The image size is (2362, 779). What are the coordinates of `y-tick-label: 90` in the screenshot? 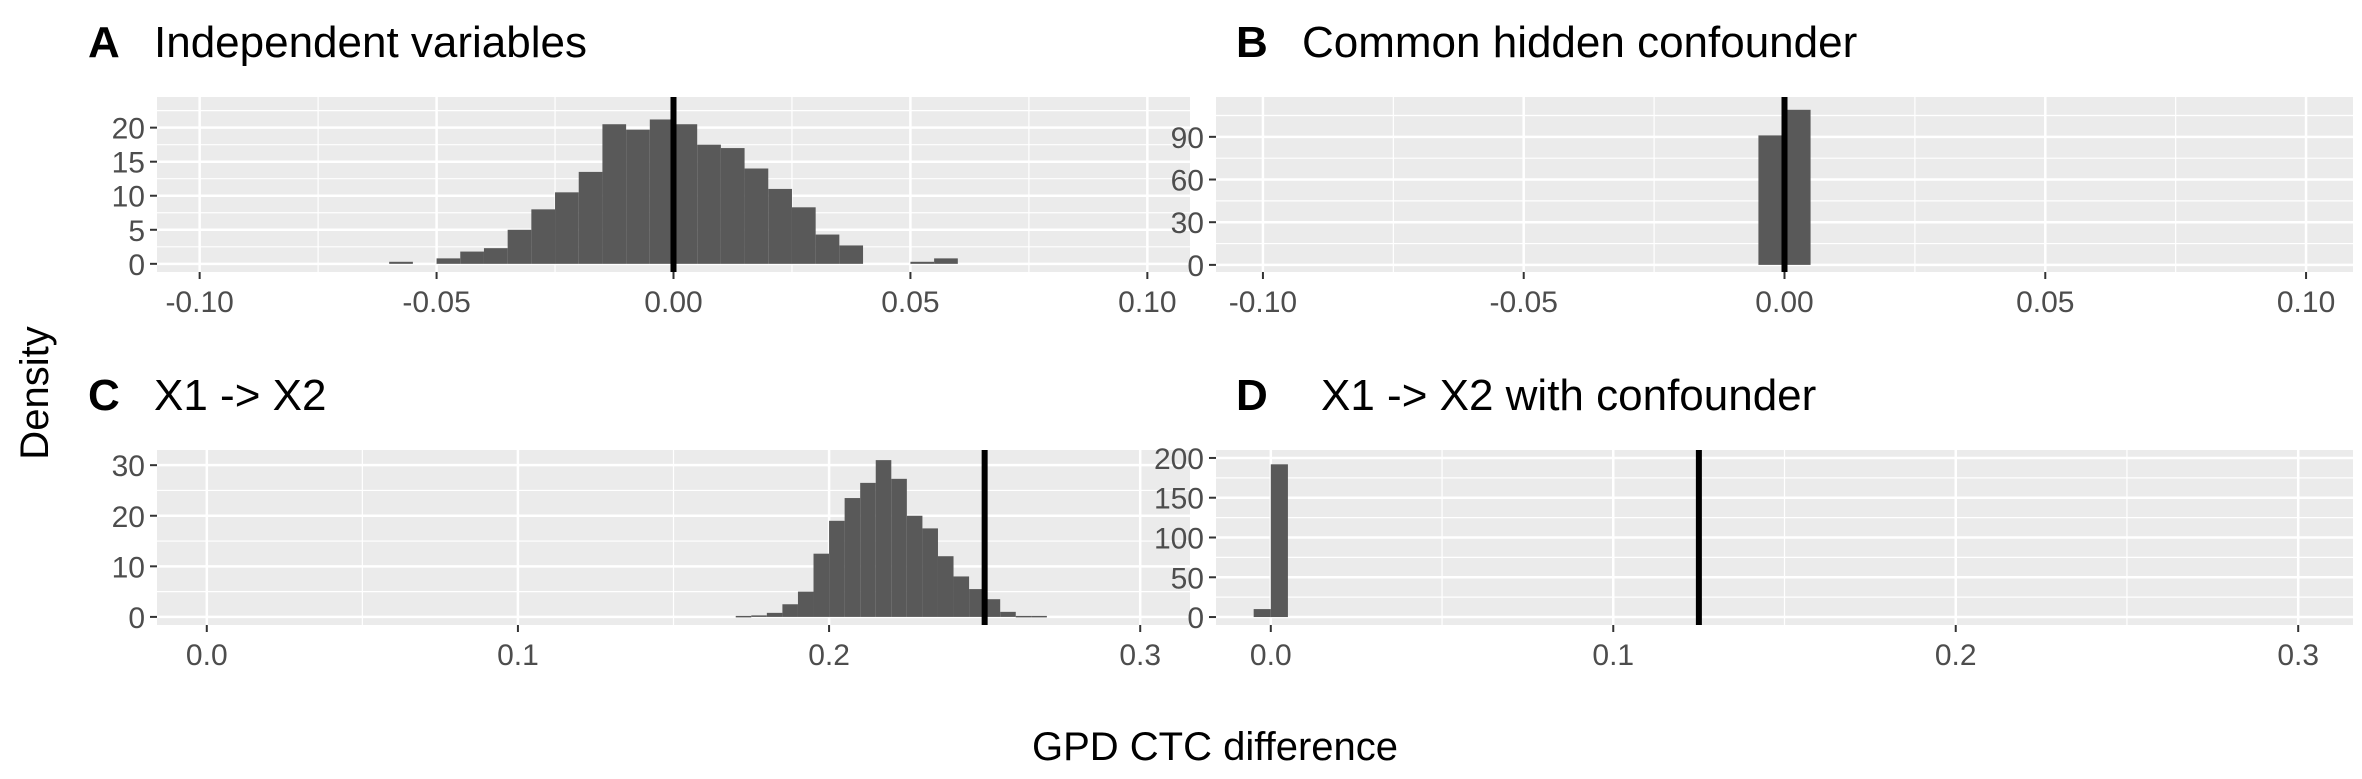 It's located at (1187, 138).